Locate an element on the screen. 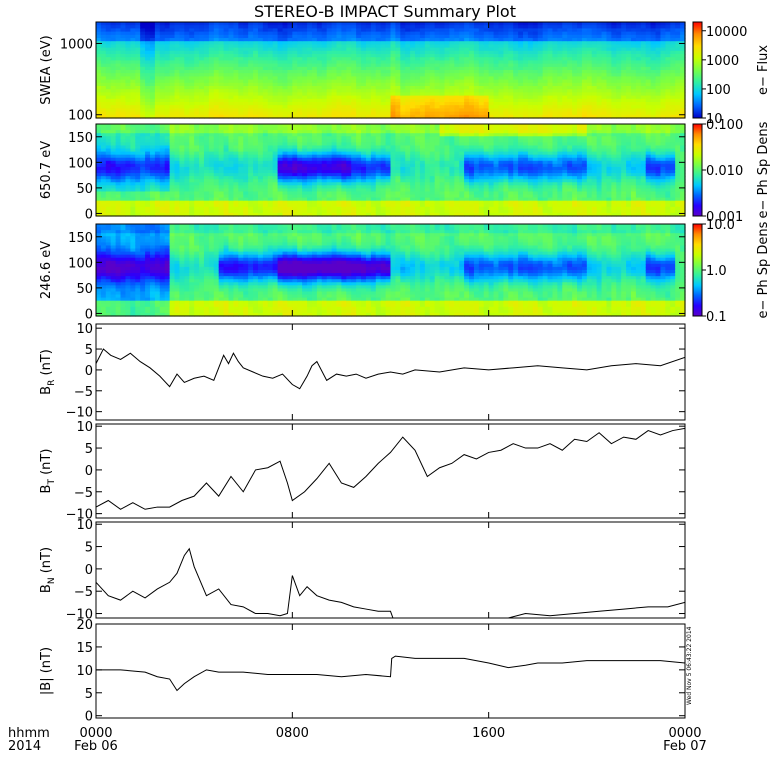 This screenshot has height=784, width=780. colorbar-tick-label: 100 is located at coordinates (718, 90).